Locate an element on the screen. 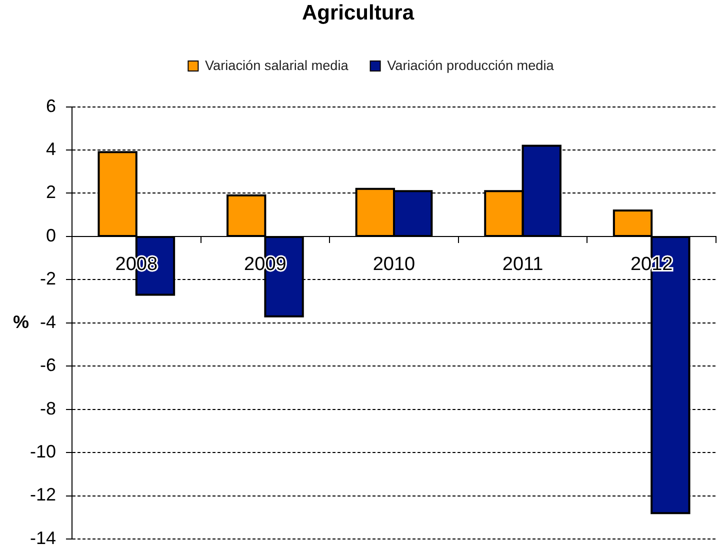 The image size is (722, 554). legend-label: Variación salarial media is located at coordinates (276, 65).